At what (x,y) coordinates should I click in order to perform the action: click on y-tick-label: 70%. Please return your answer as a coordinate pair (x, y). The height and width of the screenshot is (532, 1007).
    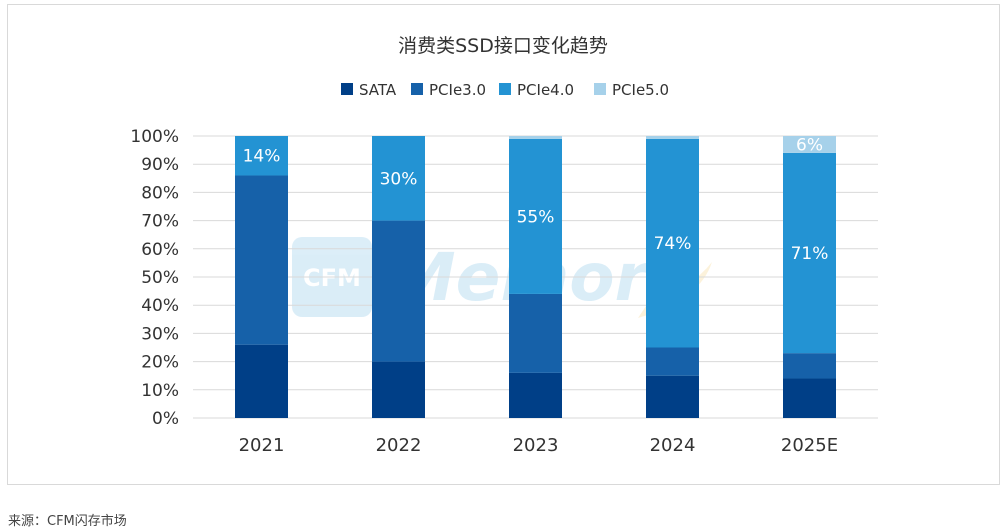
    Looking at the image, I should click on (160, 222).